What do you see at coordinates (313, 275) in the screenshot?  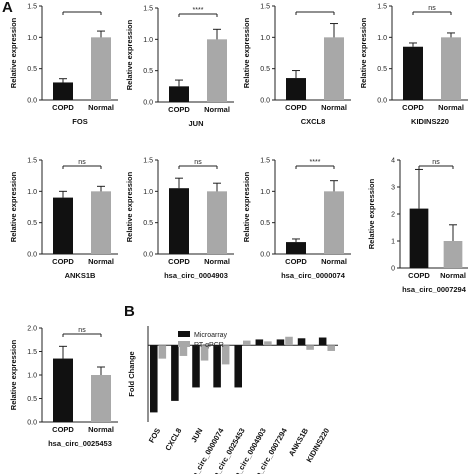 I see `chart-title: hsa_circ_0000074` at bounding box center [313, 275].